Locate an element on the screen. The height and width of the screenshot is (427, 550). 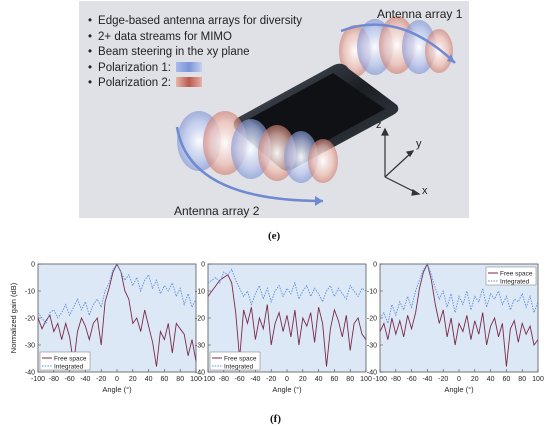
y-axis-label: Normalized gain (dB) is located at coordinates (13, 317).